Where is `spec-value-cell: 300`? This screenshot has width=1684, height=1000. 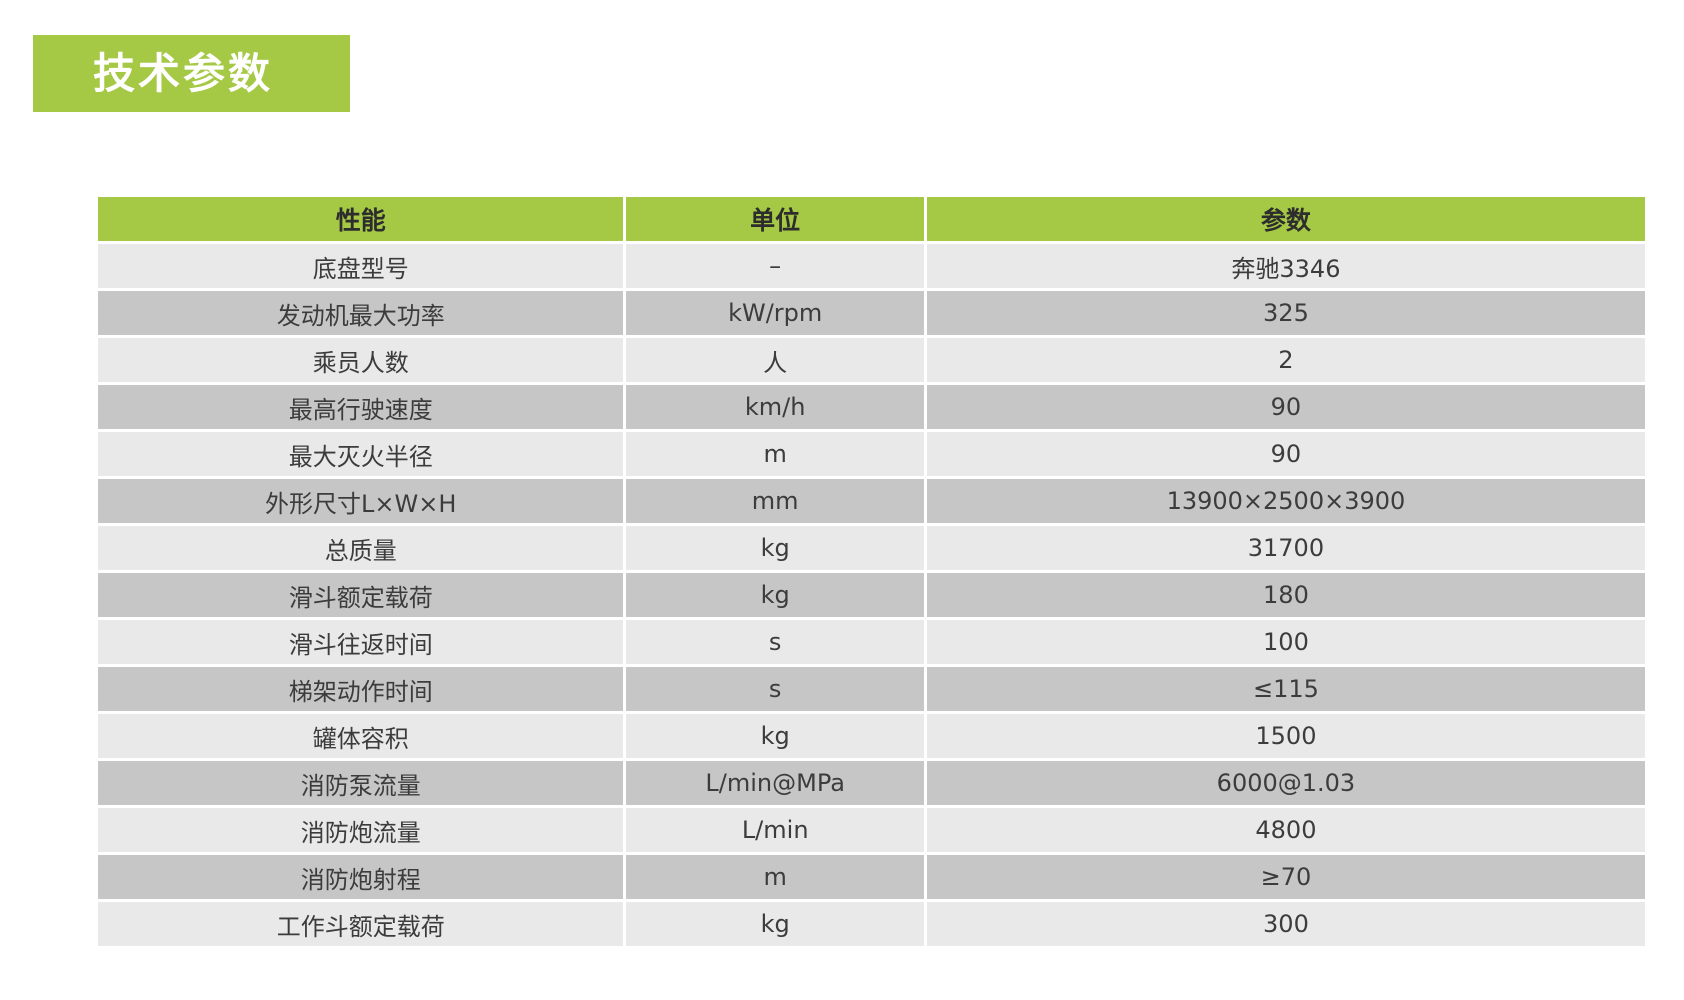
spec-value-cell: 300 is located at coordinates (1285, 924).